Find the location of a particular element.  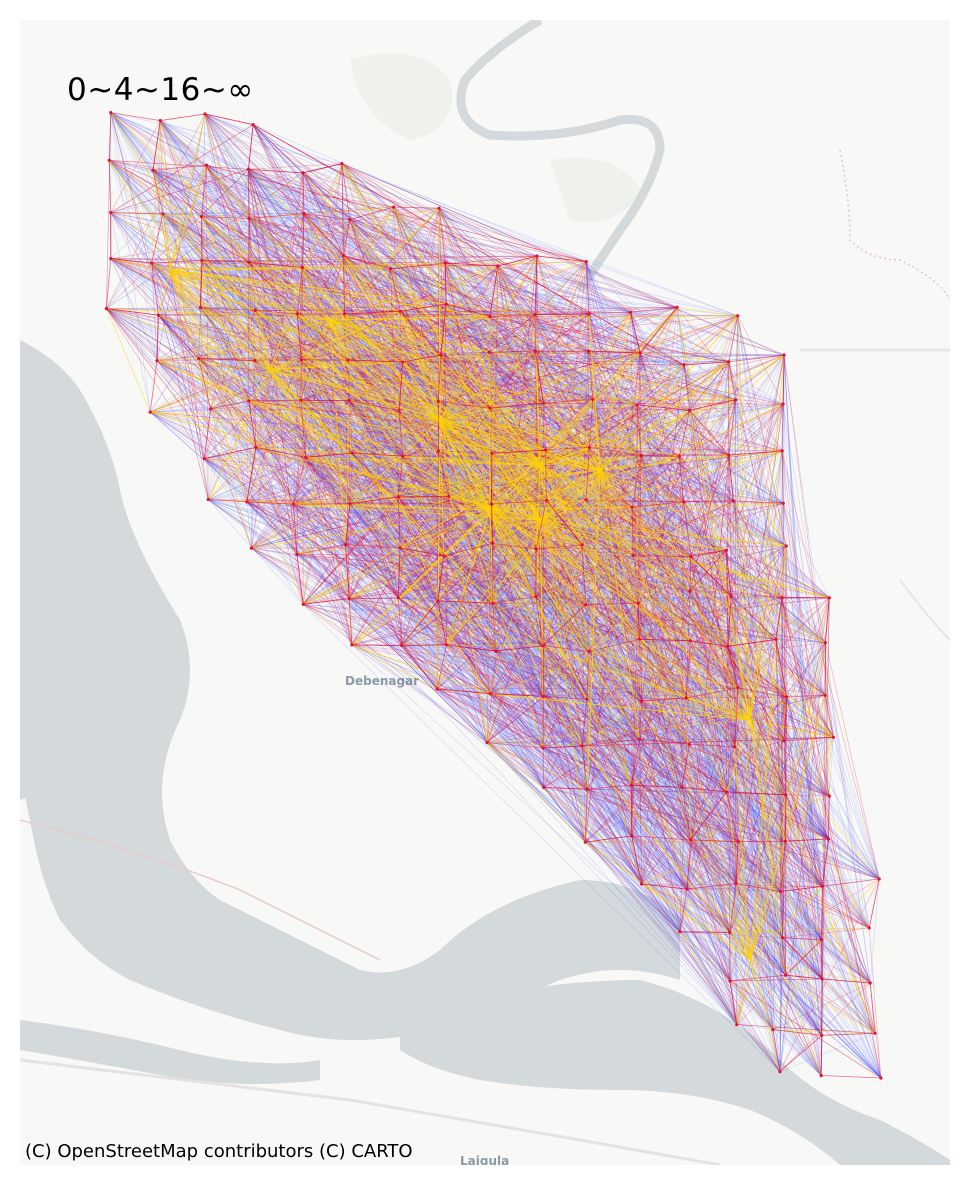

river-west-island-edge is located at coordinates (57, 690).